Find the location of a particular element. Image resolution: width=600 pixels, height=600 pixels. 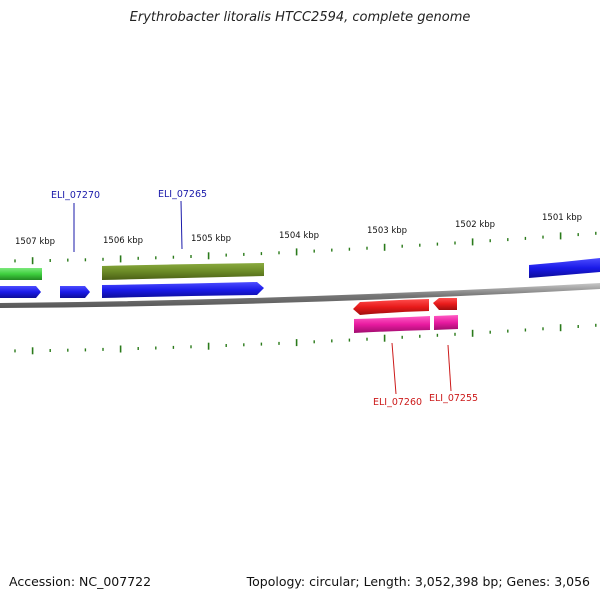

genome-backbone is located at coordinates (300, 295).